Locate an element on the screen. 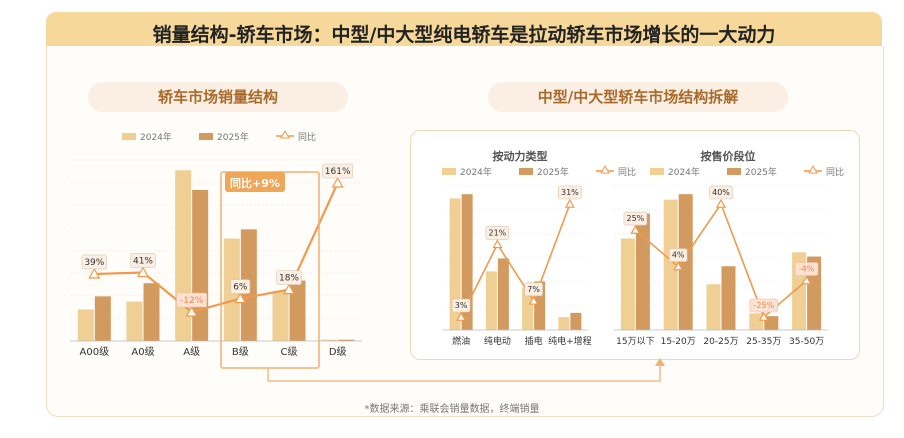  category-label-2-4: 35-50万 is located at coordinates (806, 342).